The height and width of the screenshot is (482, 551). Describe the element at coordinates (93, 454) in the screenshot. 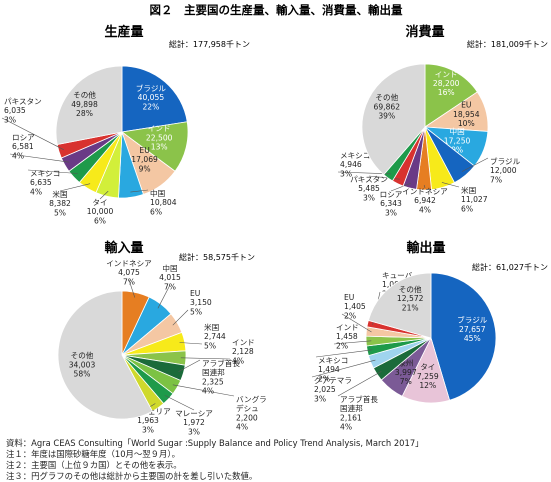

I see `note-1: 注１：年度は国際砂糖年度（10月～翌９月）。` at that location.